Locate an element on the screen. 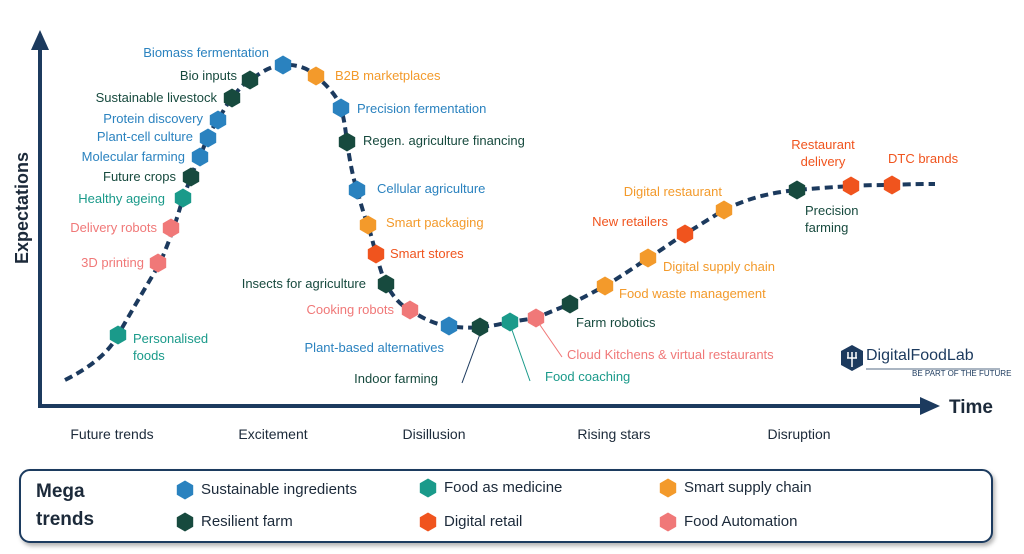 The width and height of the screenshot is (1024, 554). legend-label: Digital retail is located at coordinates (483, 521).